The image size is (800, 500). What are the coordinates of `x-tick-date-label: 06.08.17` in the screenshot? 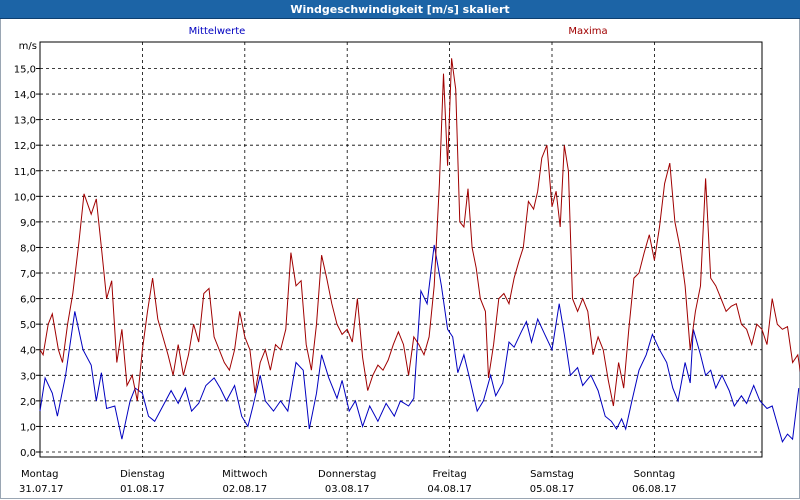 It's located at (654, 489).